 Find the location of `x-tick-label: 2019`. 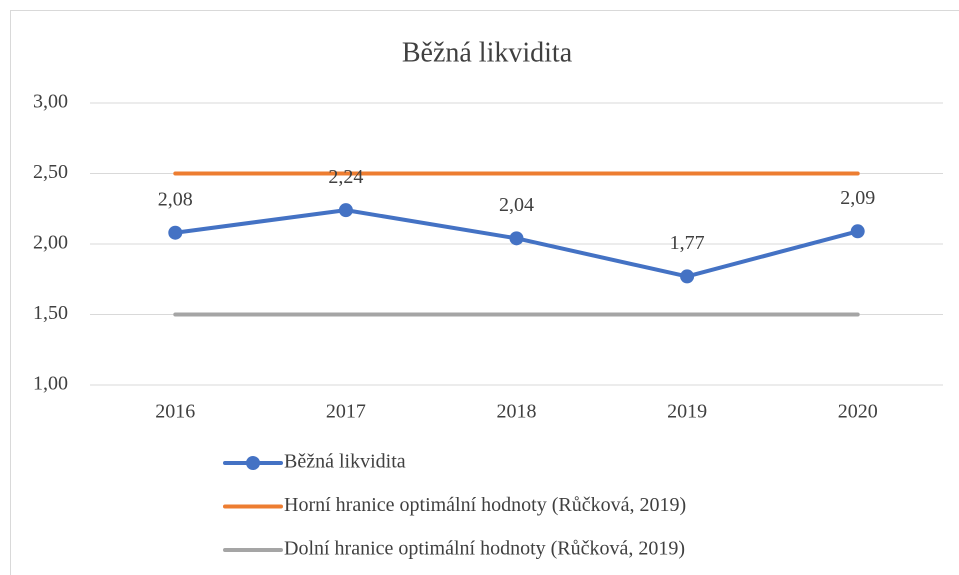

x-tick-label: 2019 is located at coordinates (687, 412).